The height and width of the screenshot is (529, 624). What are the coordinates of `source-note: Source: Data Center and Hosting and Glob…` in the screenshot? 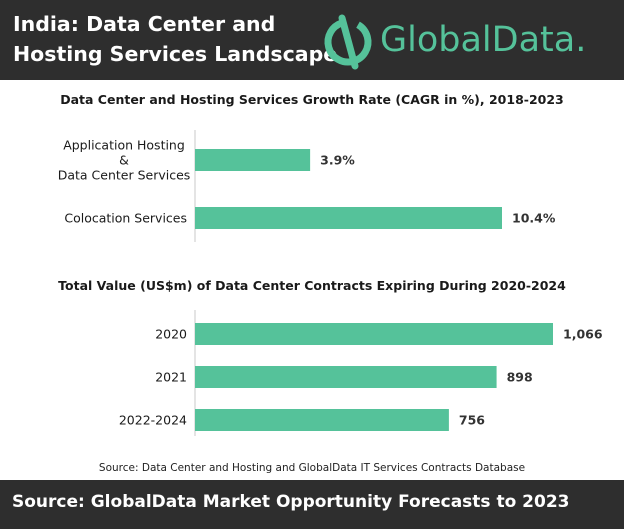 It's located at (312, 468).